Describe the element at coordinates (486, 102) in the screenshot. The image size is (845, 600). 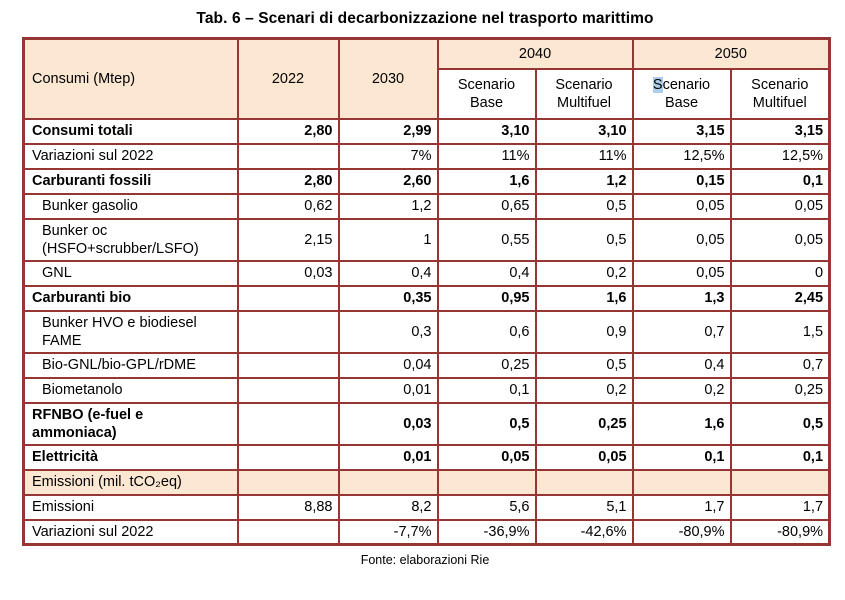
I see `scenario-type: Base` at that location.